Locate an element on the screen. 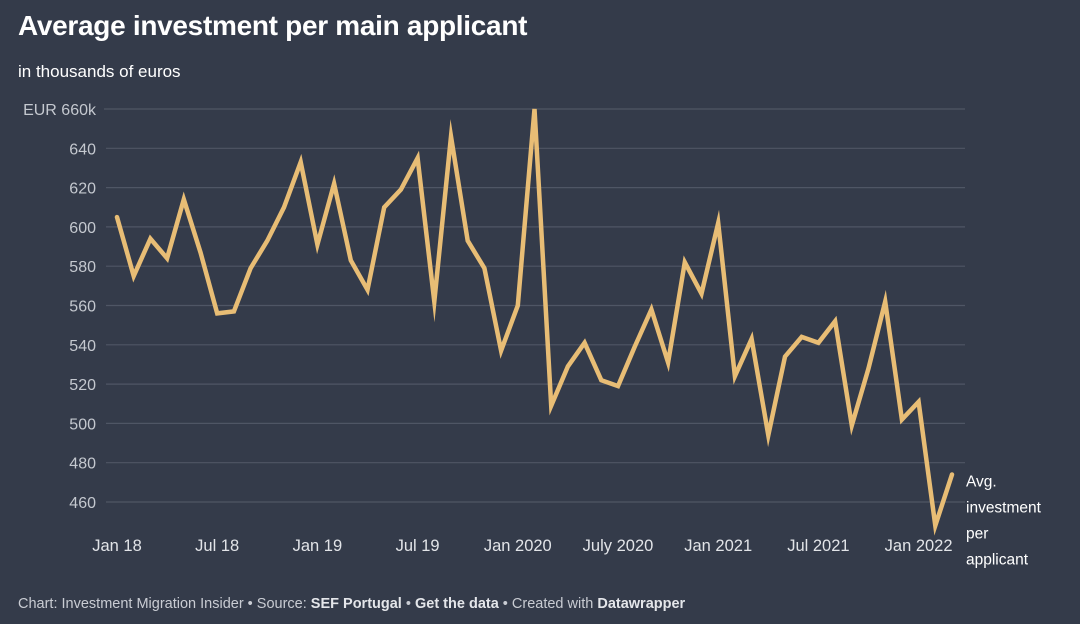 This screenshot has height=624, width=1080. y-tick-label: 600 is located at coordinates (82, 228).